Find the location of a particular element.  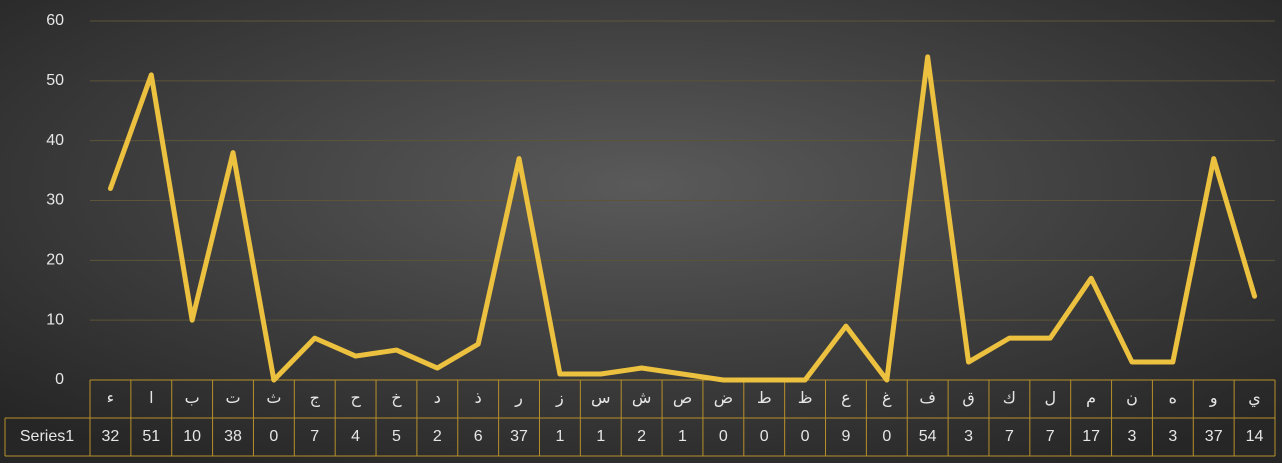

x-tick-label: س is located at coordinates (601, 398).